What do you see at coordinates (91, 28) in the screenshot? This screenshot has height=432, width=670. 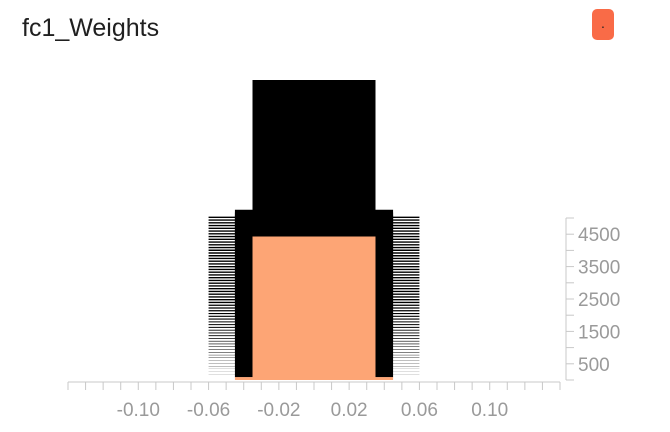 I see `chart-title: fc1_Weights` at bounding box center [91, 28].